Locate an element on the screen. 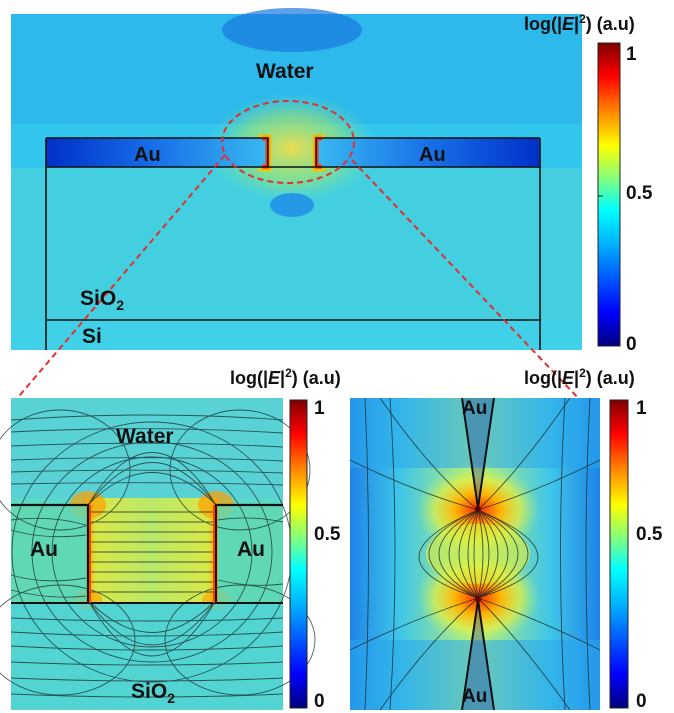  zoom-line-left is located at coordinates (119, 278).